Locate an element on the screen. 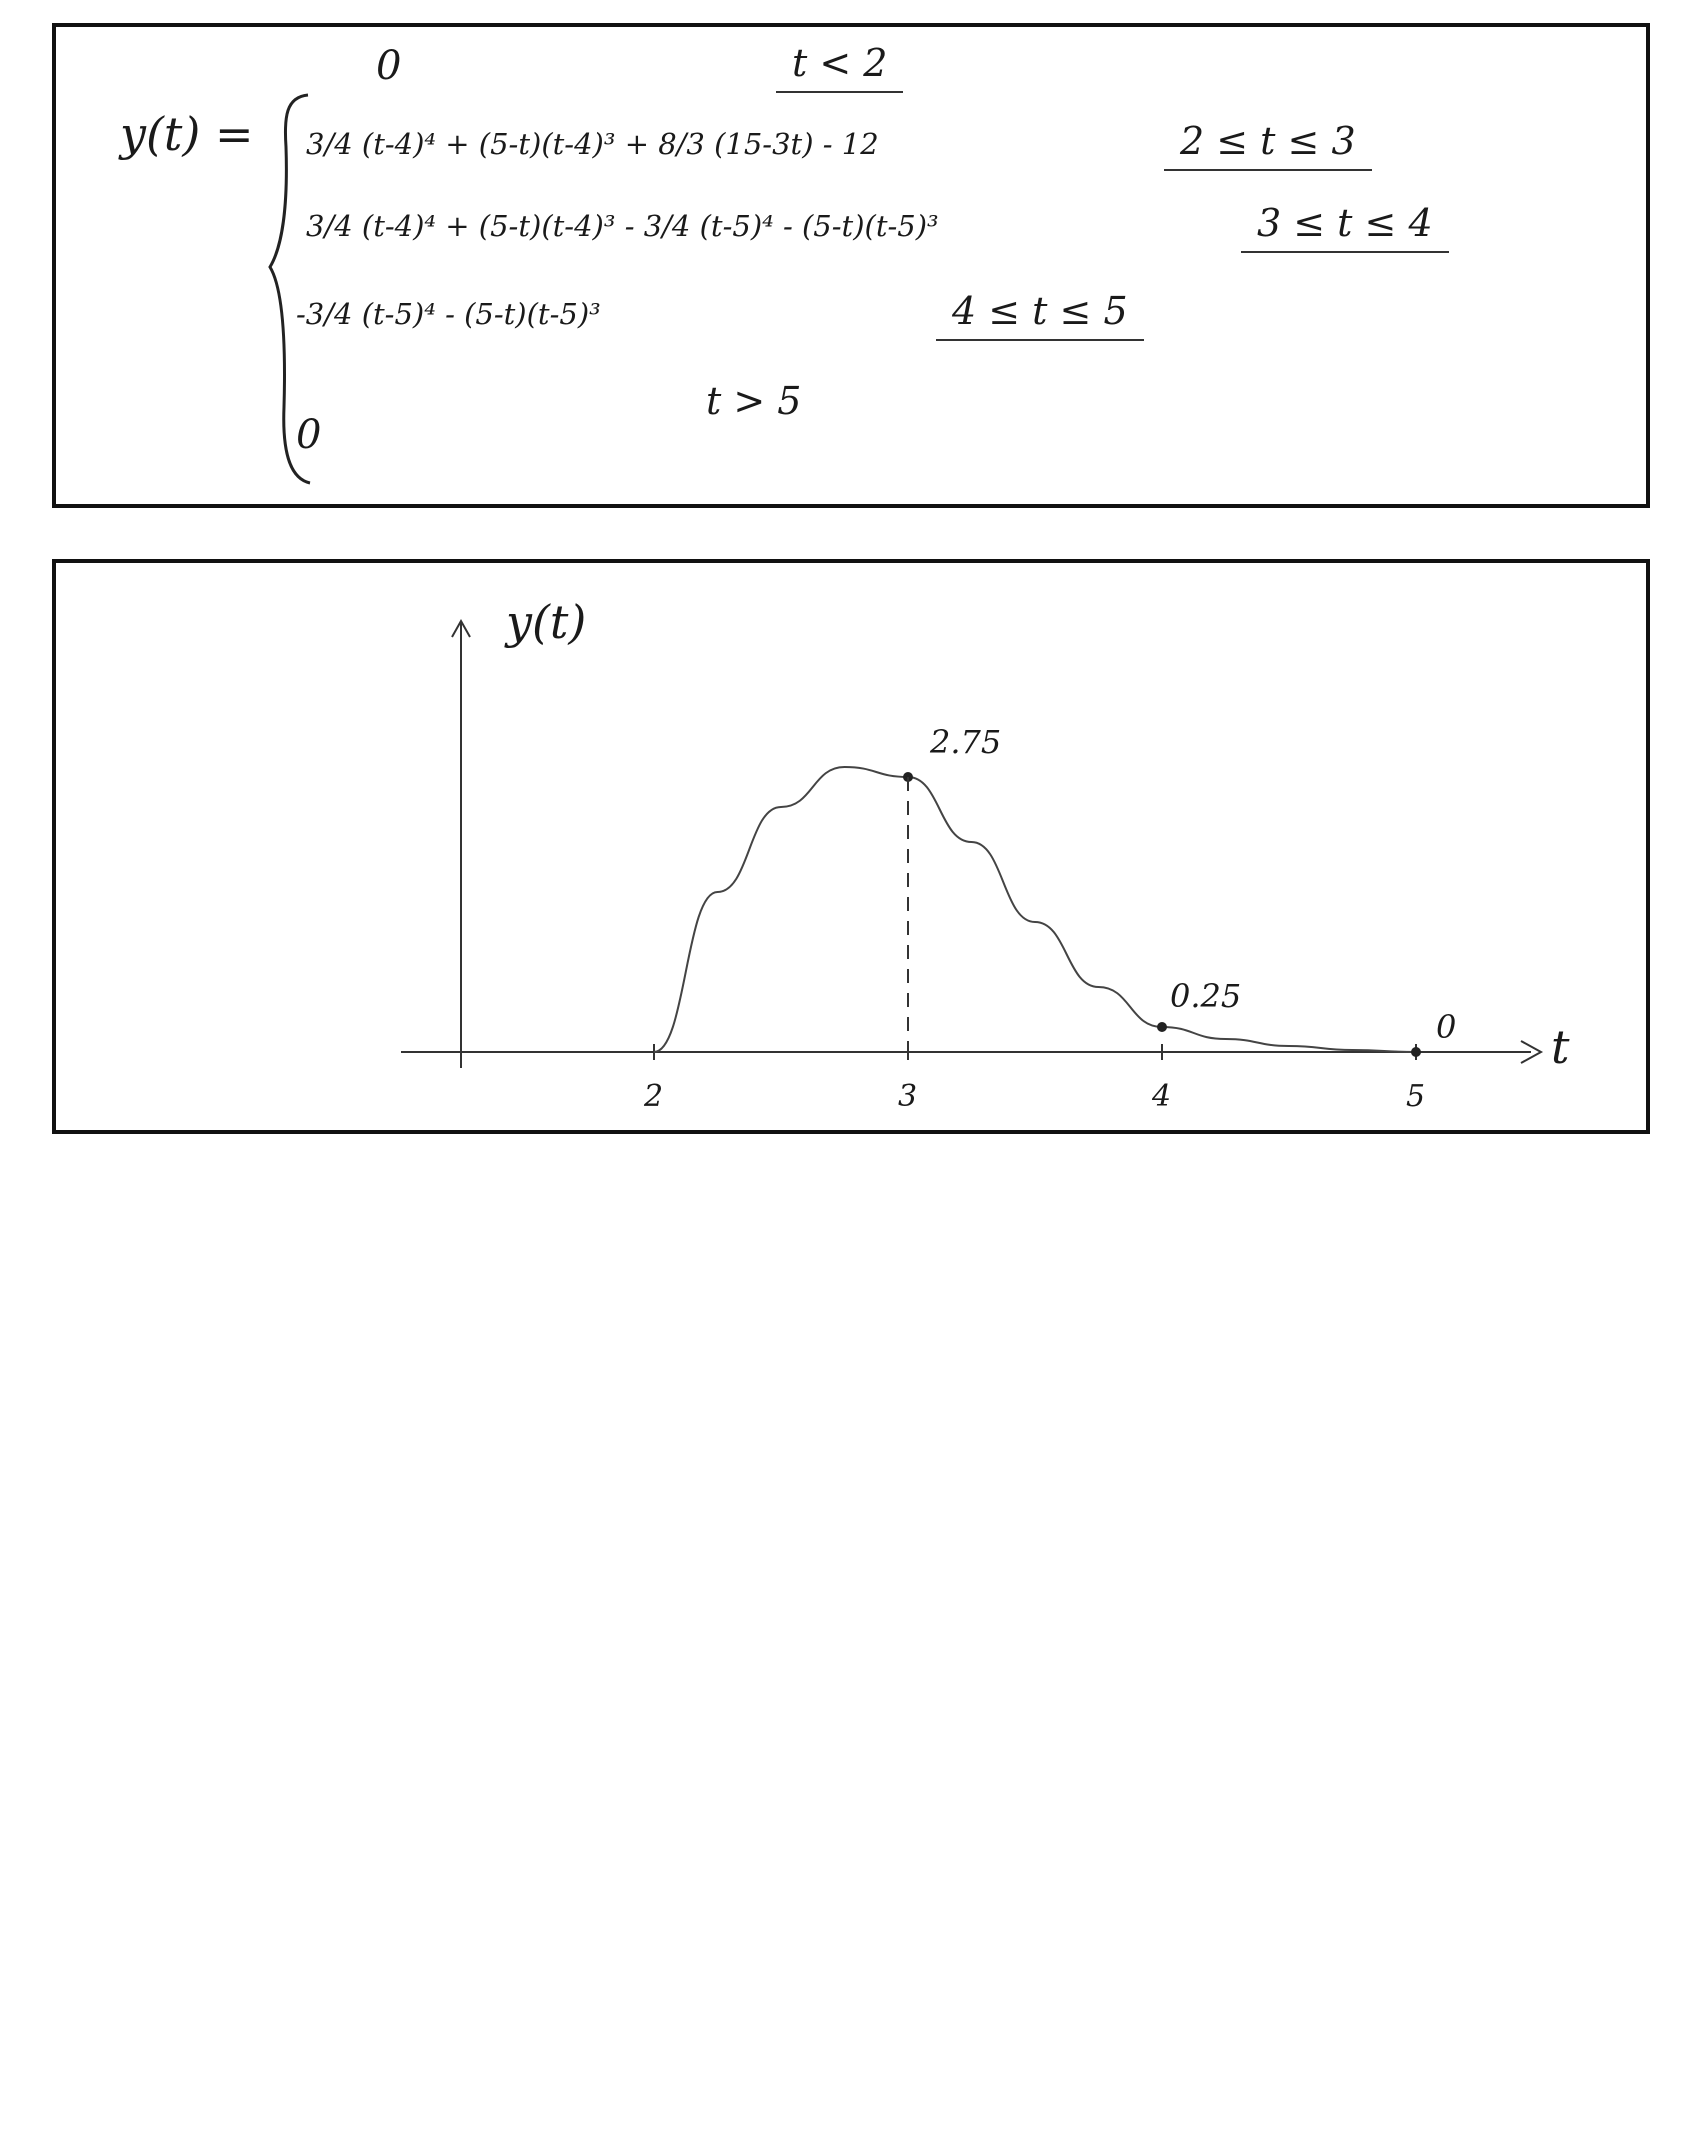 This screenshot has height=2138, width=1700. curly-brace is located at coordinates (289, 289).